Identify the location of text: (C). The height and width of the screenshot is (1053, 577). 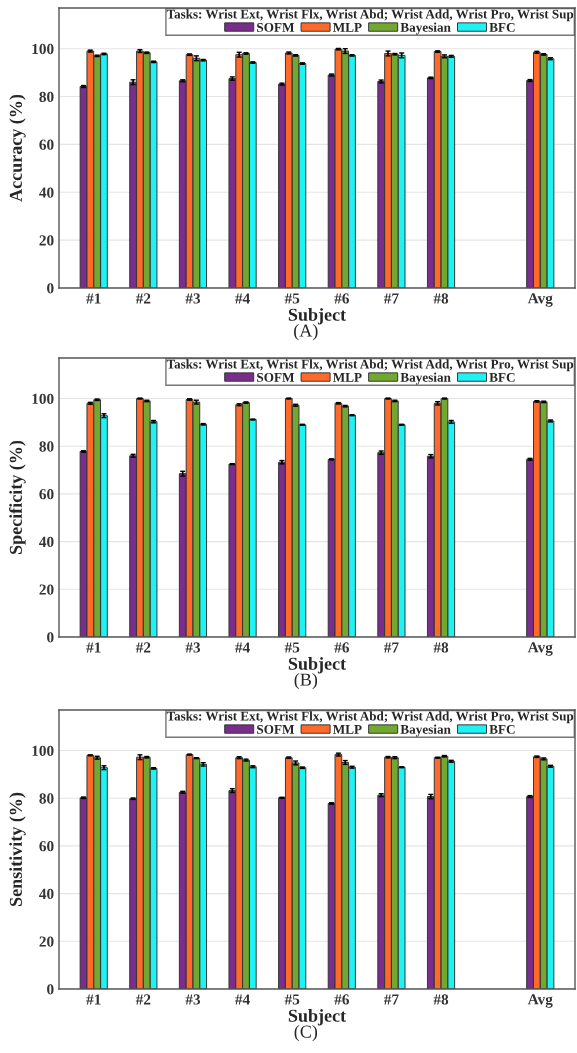
(306, 1033).